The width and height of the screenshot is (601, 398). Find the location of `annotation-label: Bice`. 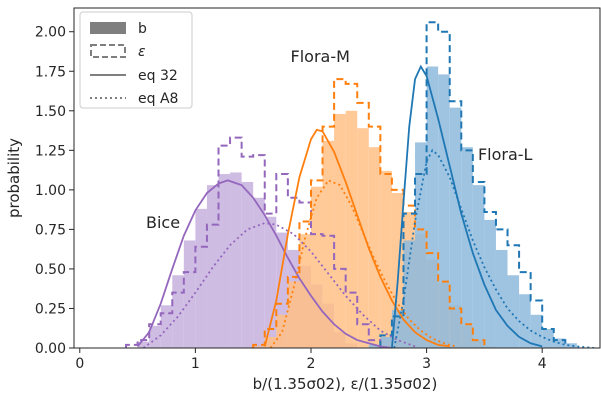

annotation-label: Bice is located at coordinates (163, 222).